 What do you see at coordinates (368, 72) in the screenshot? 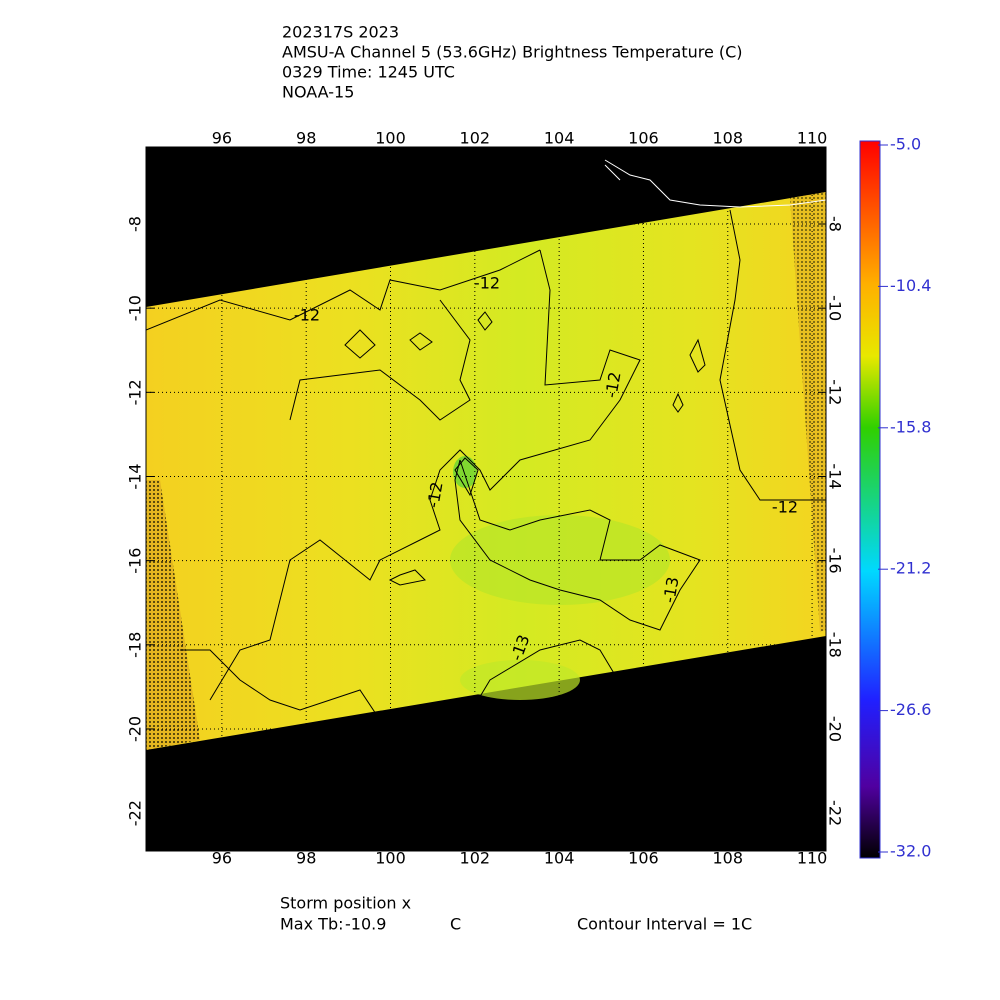
I see `header-line: 0329 Time: 1245 UTC` at bounding box center [368, 72].